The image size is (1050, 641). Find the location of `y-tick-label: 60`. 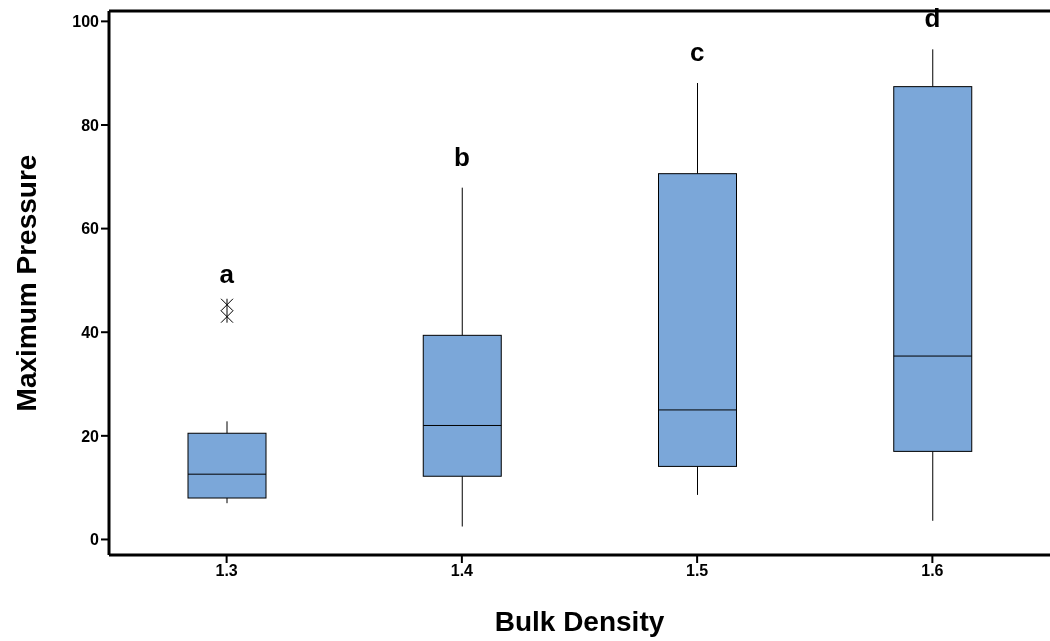

y-tick-label: 60 is located at coordinates (90, 229).